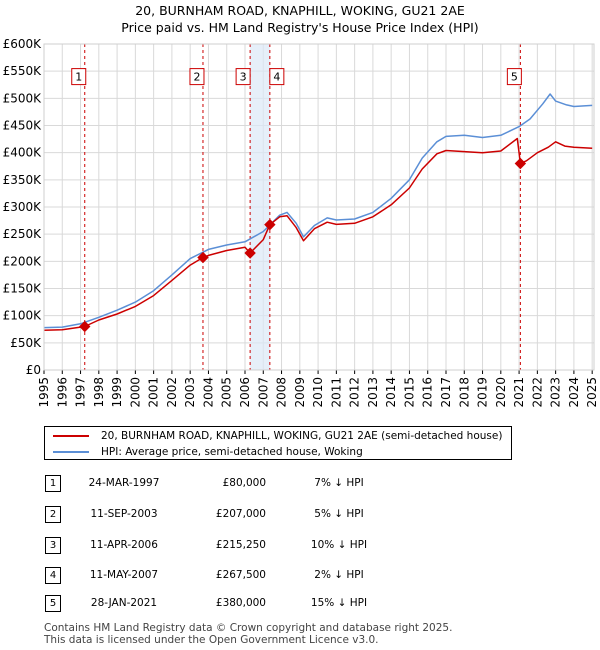 The width and height of the screenshot is (600, 650). I want to click on x-tick-label: 2008, so click(282, 392).